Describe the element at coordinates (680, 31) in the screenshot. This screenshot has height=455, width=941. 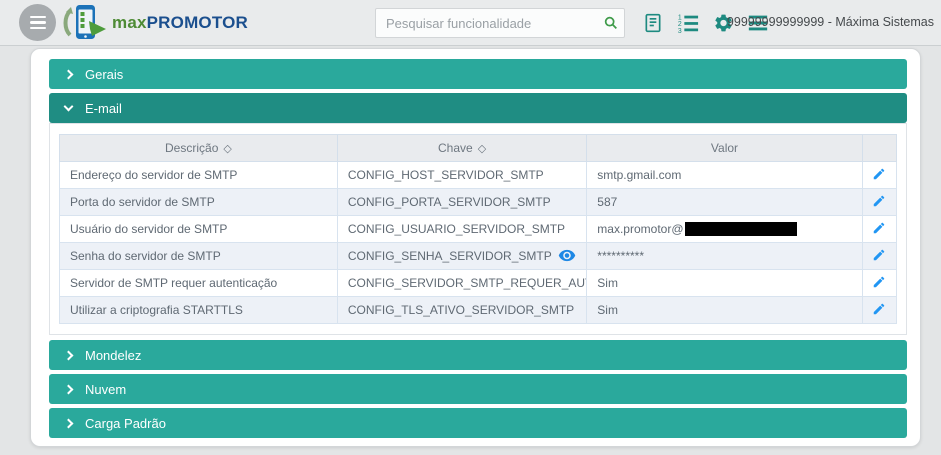
I see `svg-text: 3` at that location.